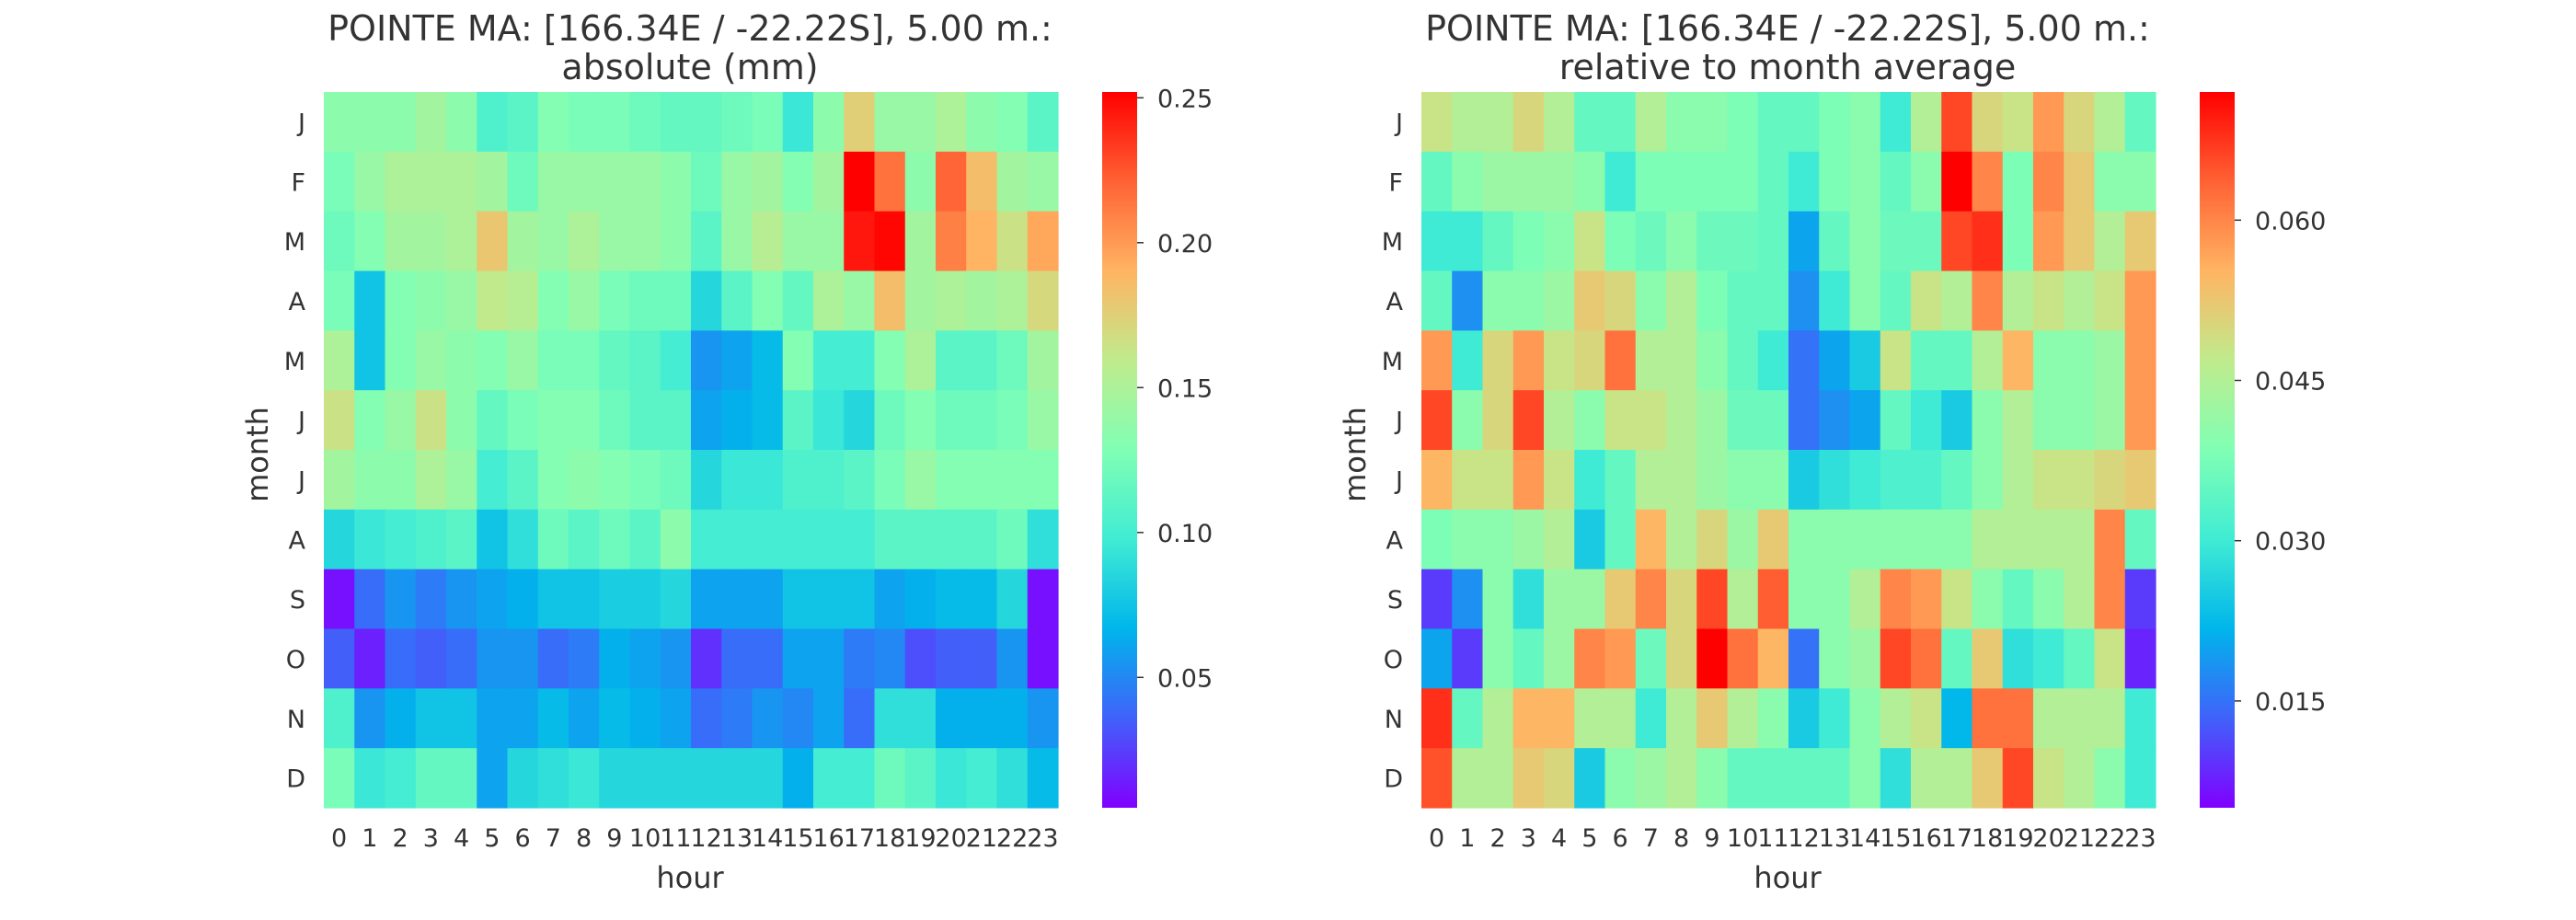 The image size is (2576, 920). Describe the element at coordinates (1956, 838) in the screenshot. I see `hour-tick-label: 17` at that location.